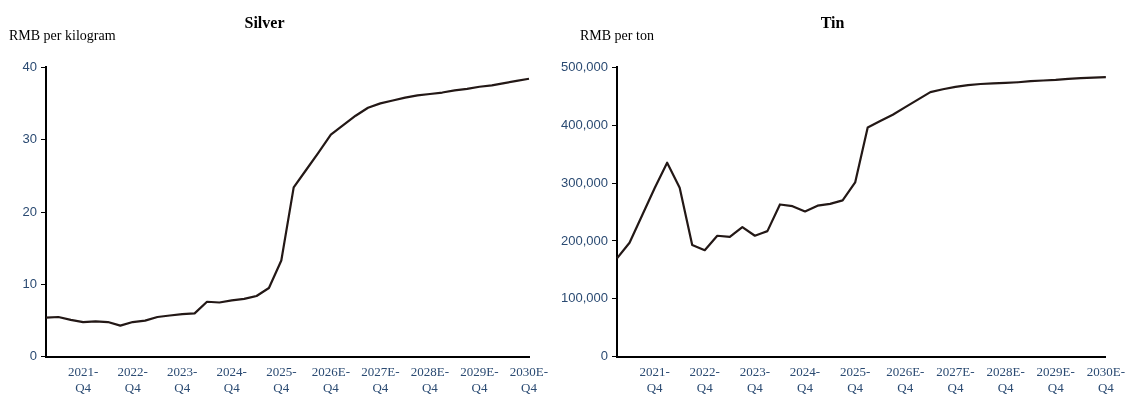 The image size is (1133, 406). I want to click on y-tick-label: 200,000, so click(584, 240).